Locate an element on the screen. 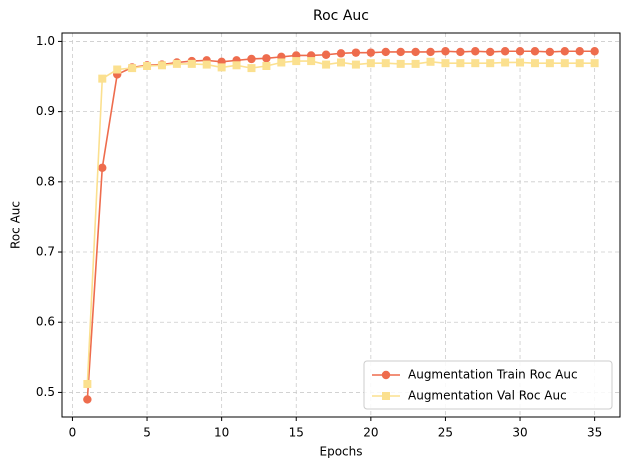  x-tick-label: 5 is located at coordinates (147, 433).